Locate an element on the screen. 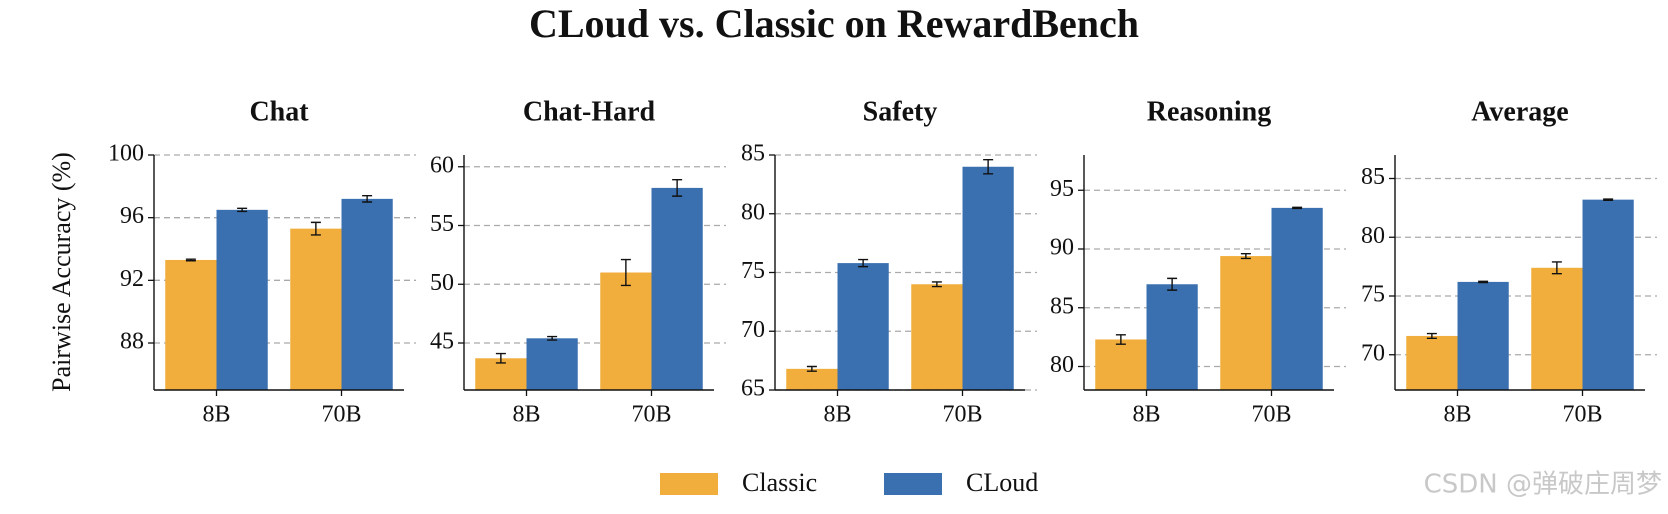  legend-label: CLoud is located at coordinates (1002, 482).